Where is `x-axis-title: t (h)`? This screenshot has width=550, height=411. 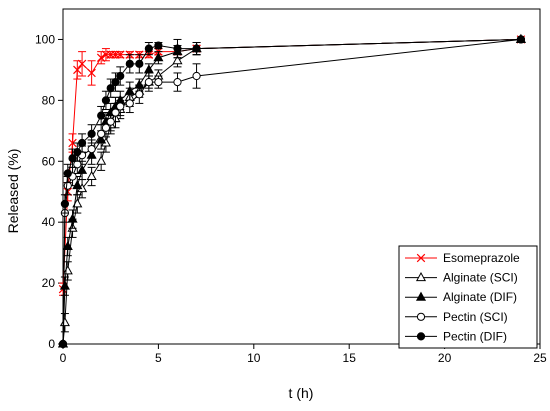 x-axis-title: t (h) is located at coordinates (301, 393).